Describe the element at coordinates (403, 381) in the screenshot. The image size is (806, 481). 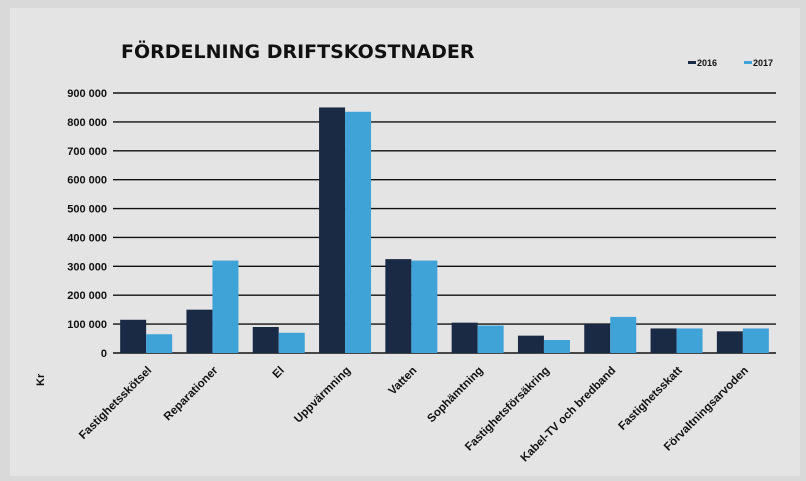
I see `x-tick-label: Vatten` at that location.